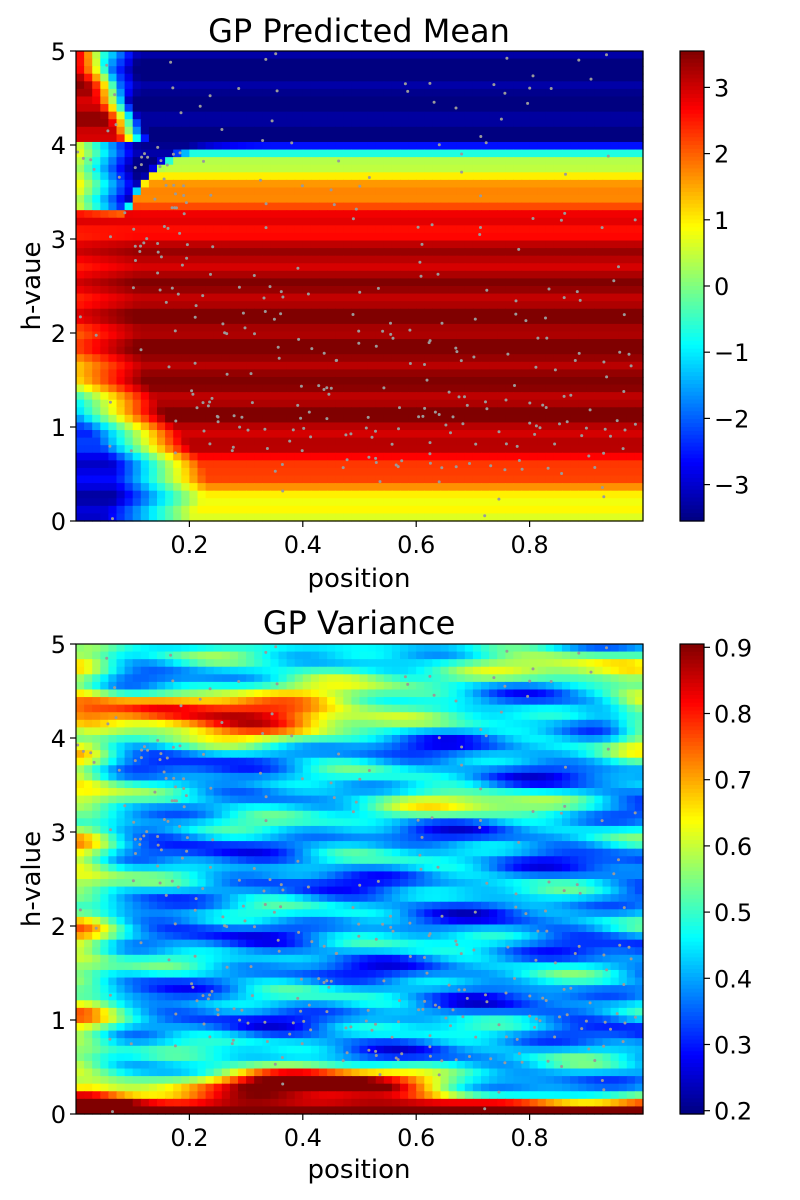  What do you see at coordinates (530, 545) in the screenshot?
I see `x-tick-label: 0.8` at bounding box center [530, 545].